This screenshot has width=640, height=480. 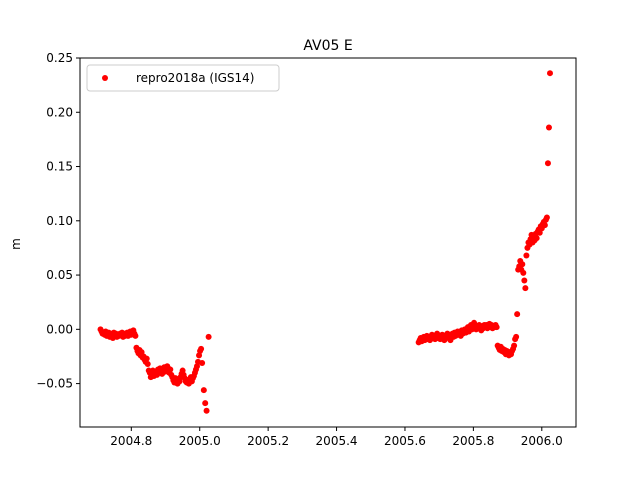 What do you see at coordinates (473, 441) in the screenshot?
I see `x-tick-label: 2005.8` at bounding box center [473, 441].